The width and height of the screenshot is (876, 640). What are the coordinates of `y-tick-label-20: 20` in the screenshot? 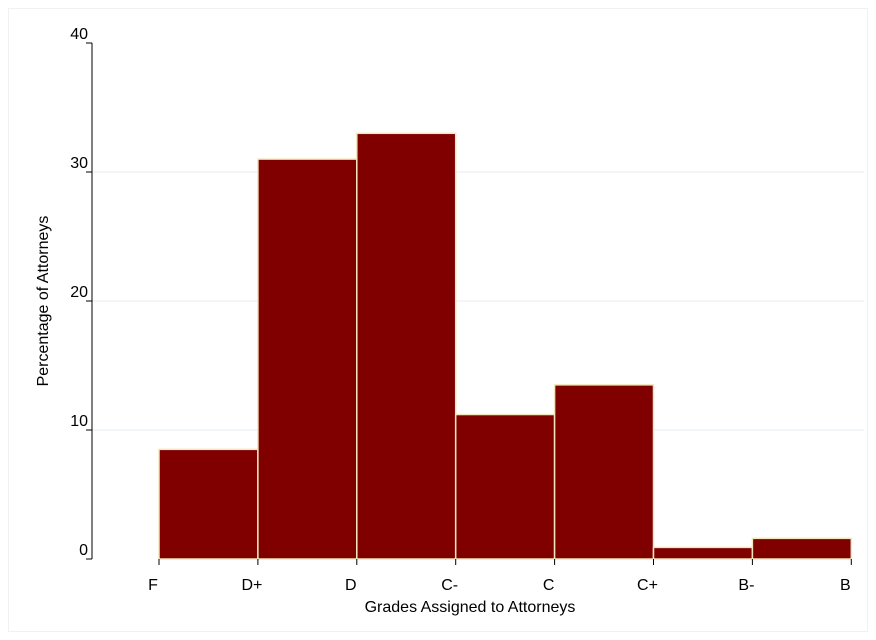 It's located at (79, 292).